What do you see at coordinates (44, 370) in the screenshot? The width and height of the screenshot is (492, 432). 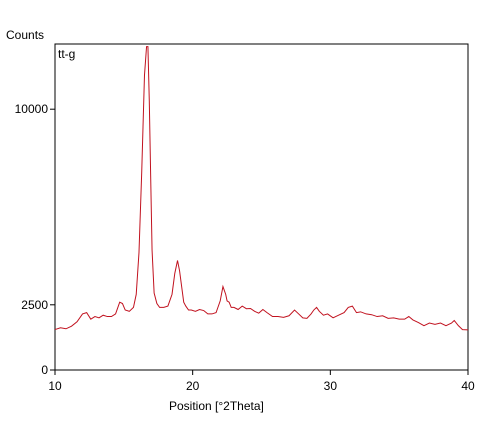 I see `y-tick-label: 0` at bounding box center [44, 370].